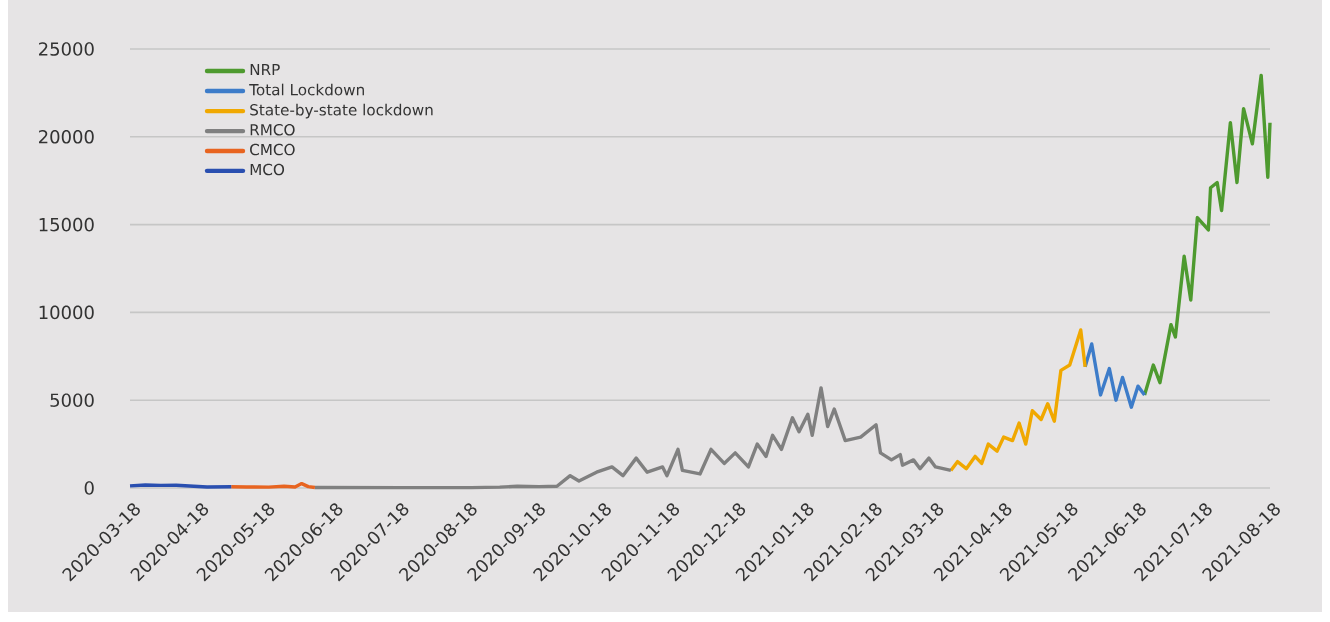  Describe the element at coordinates (66, 49) in the screenshot. I see `y-tick-label: 25000` at that location.